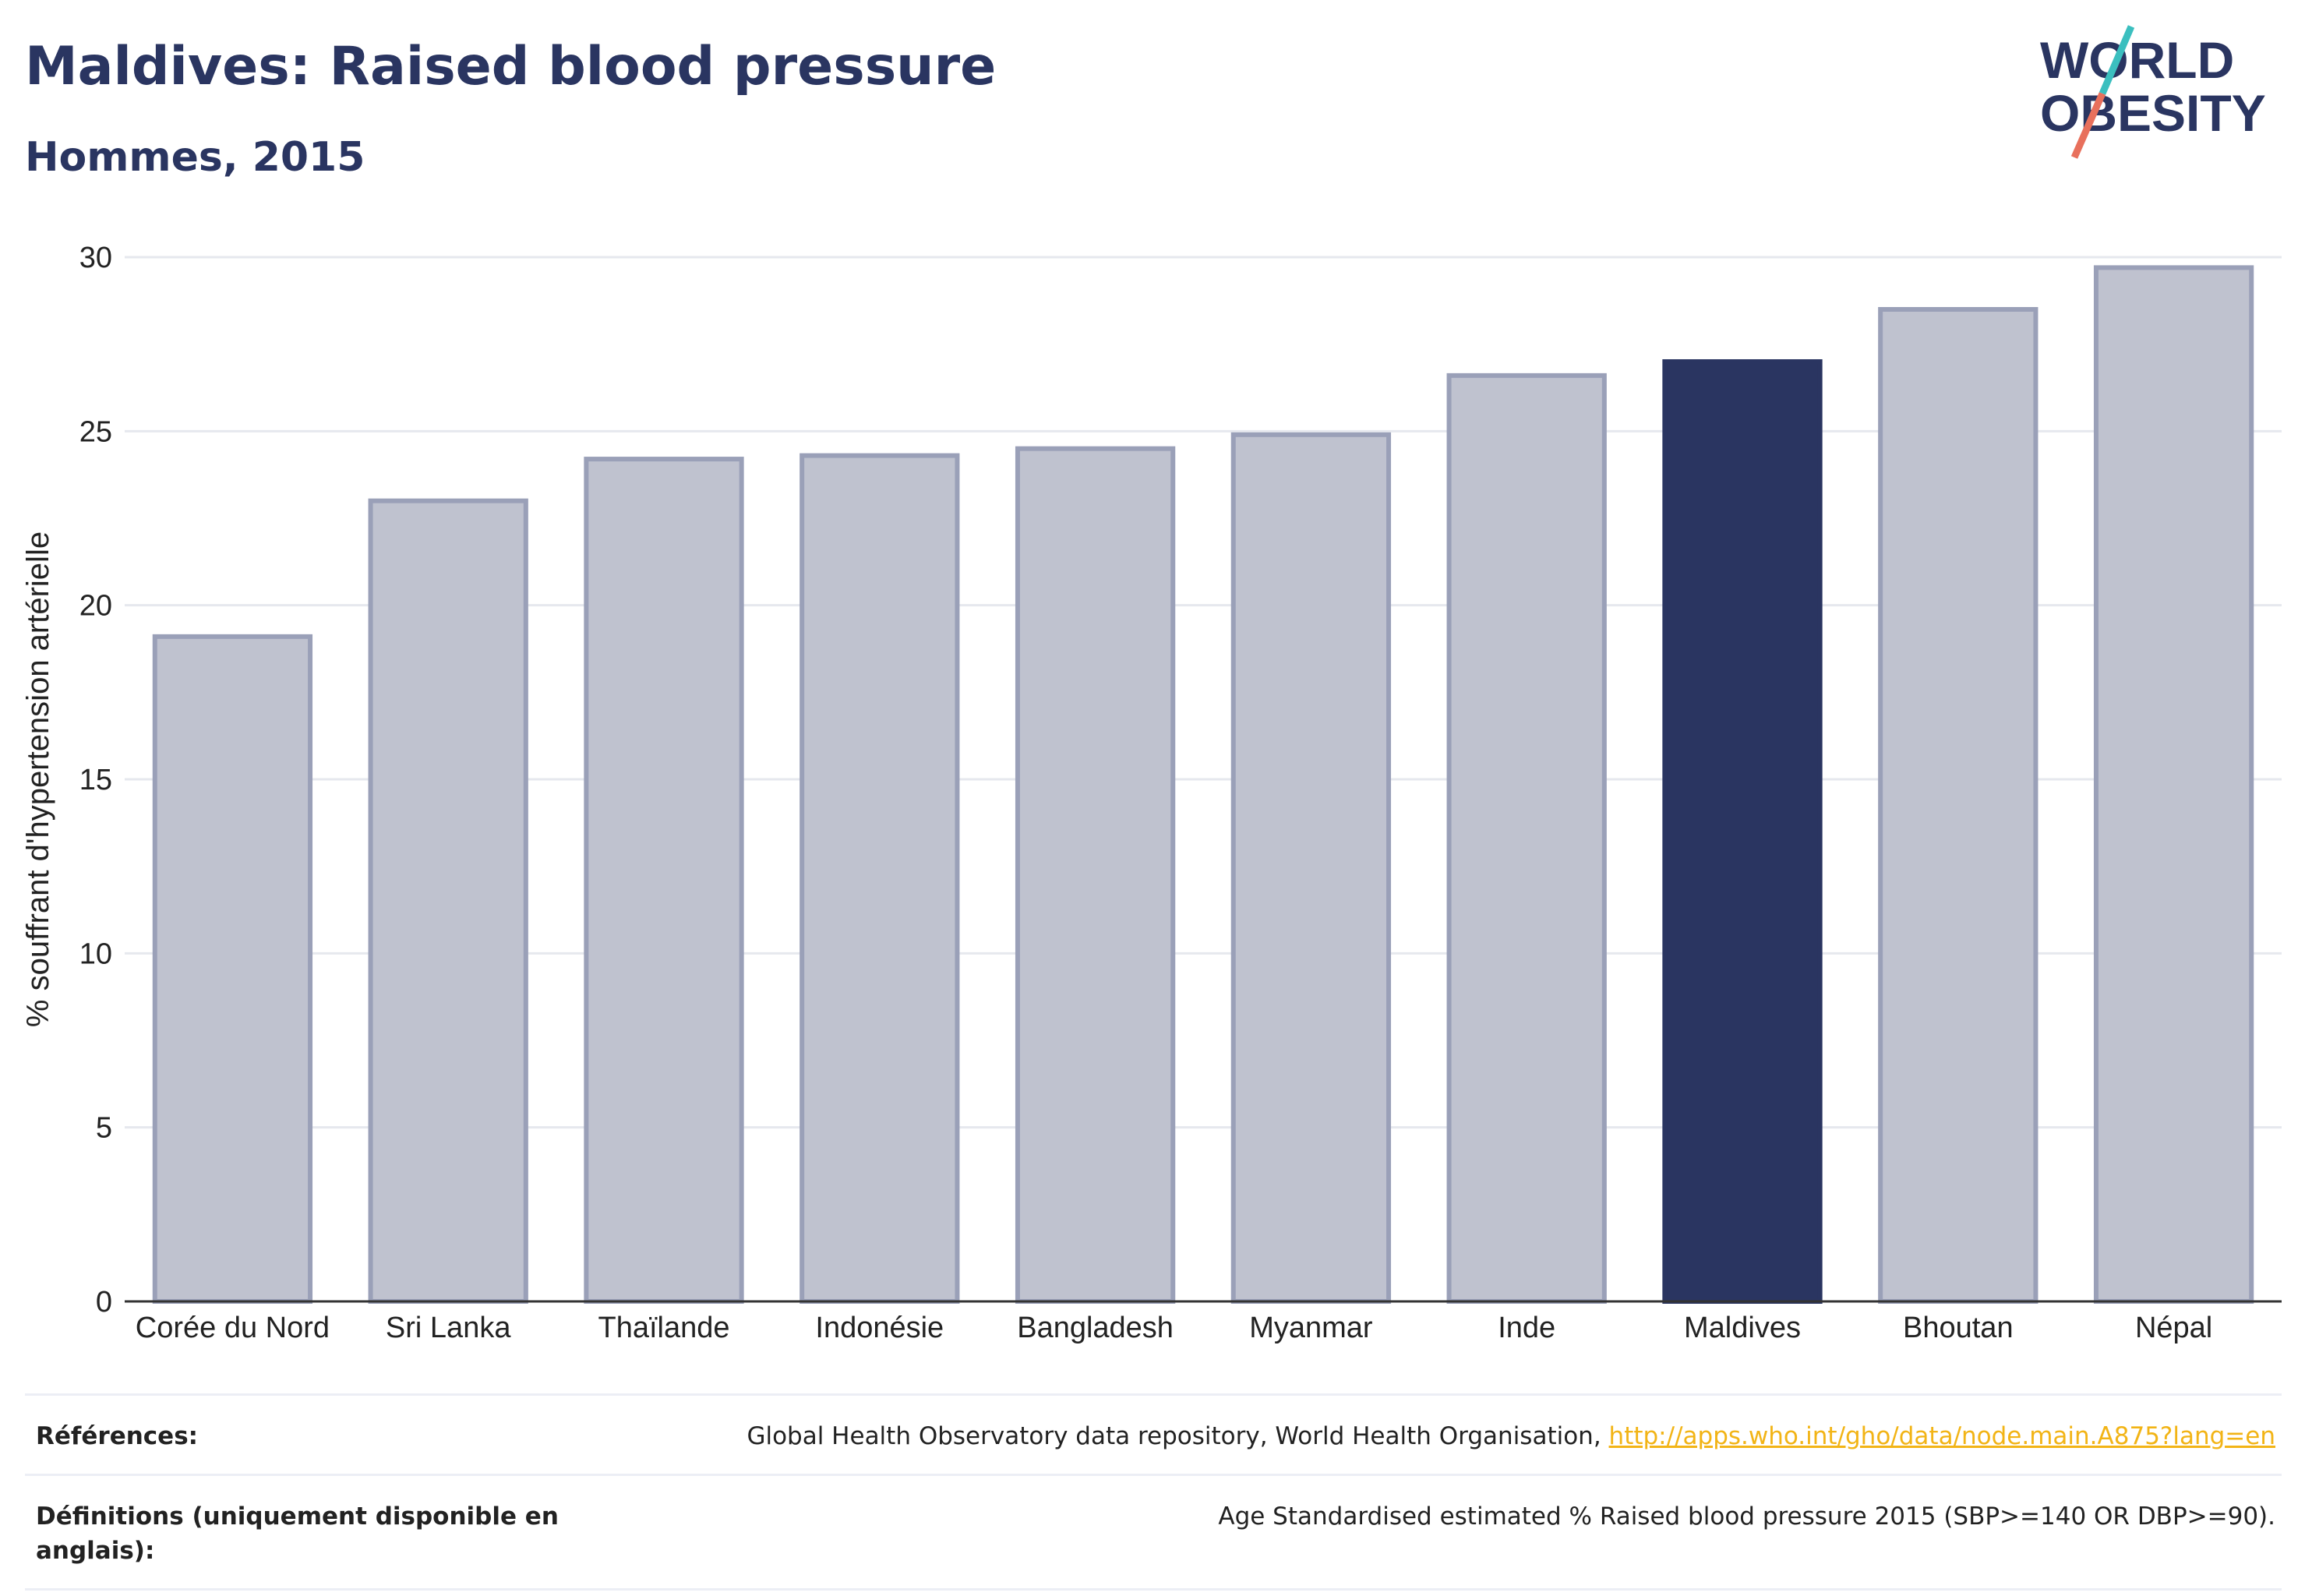  Describe the element at coordinates (511, 66) in the screenshot. I see `chart-title: Maldives: Raised blood pressure` at that location.